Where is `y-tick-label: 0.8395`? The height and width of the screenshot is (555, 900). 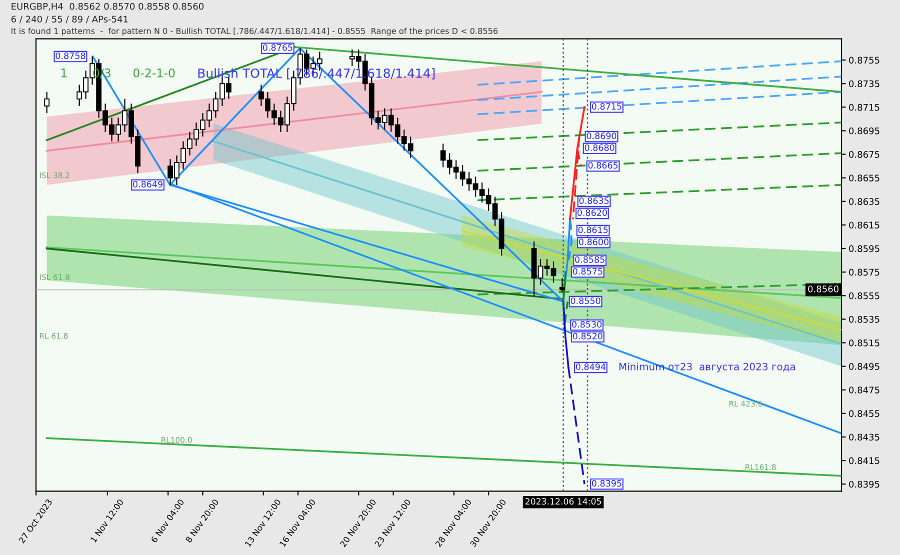
y-tick-label: 0.8395 is located at coordinates (864, 484).